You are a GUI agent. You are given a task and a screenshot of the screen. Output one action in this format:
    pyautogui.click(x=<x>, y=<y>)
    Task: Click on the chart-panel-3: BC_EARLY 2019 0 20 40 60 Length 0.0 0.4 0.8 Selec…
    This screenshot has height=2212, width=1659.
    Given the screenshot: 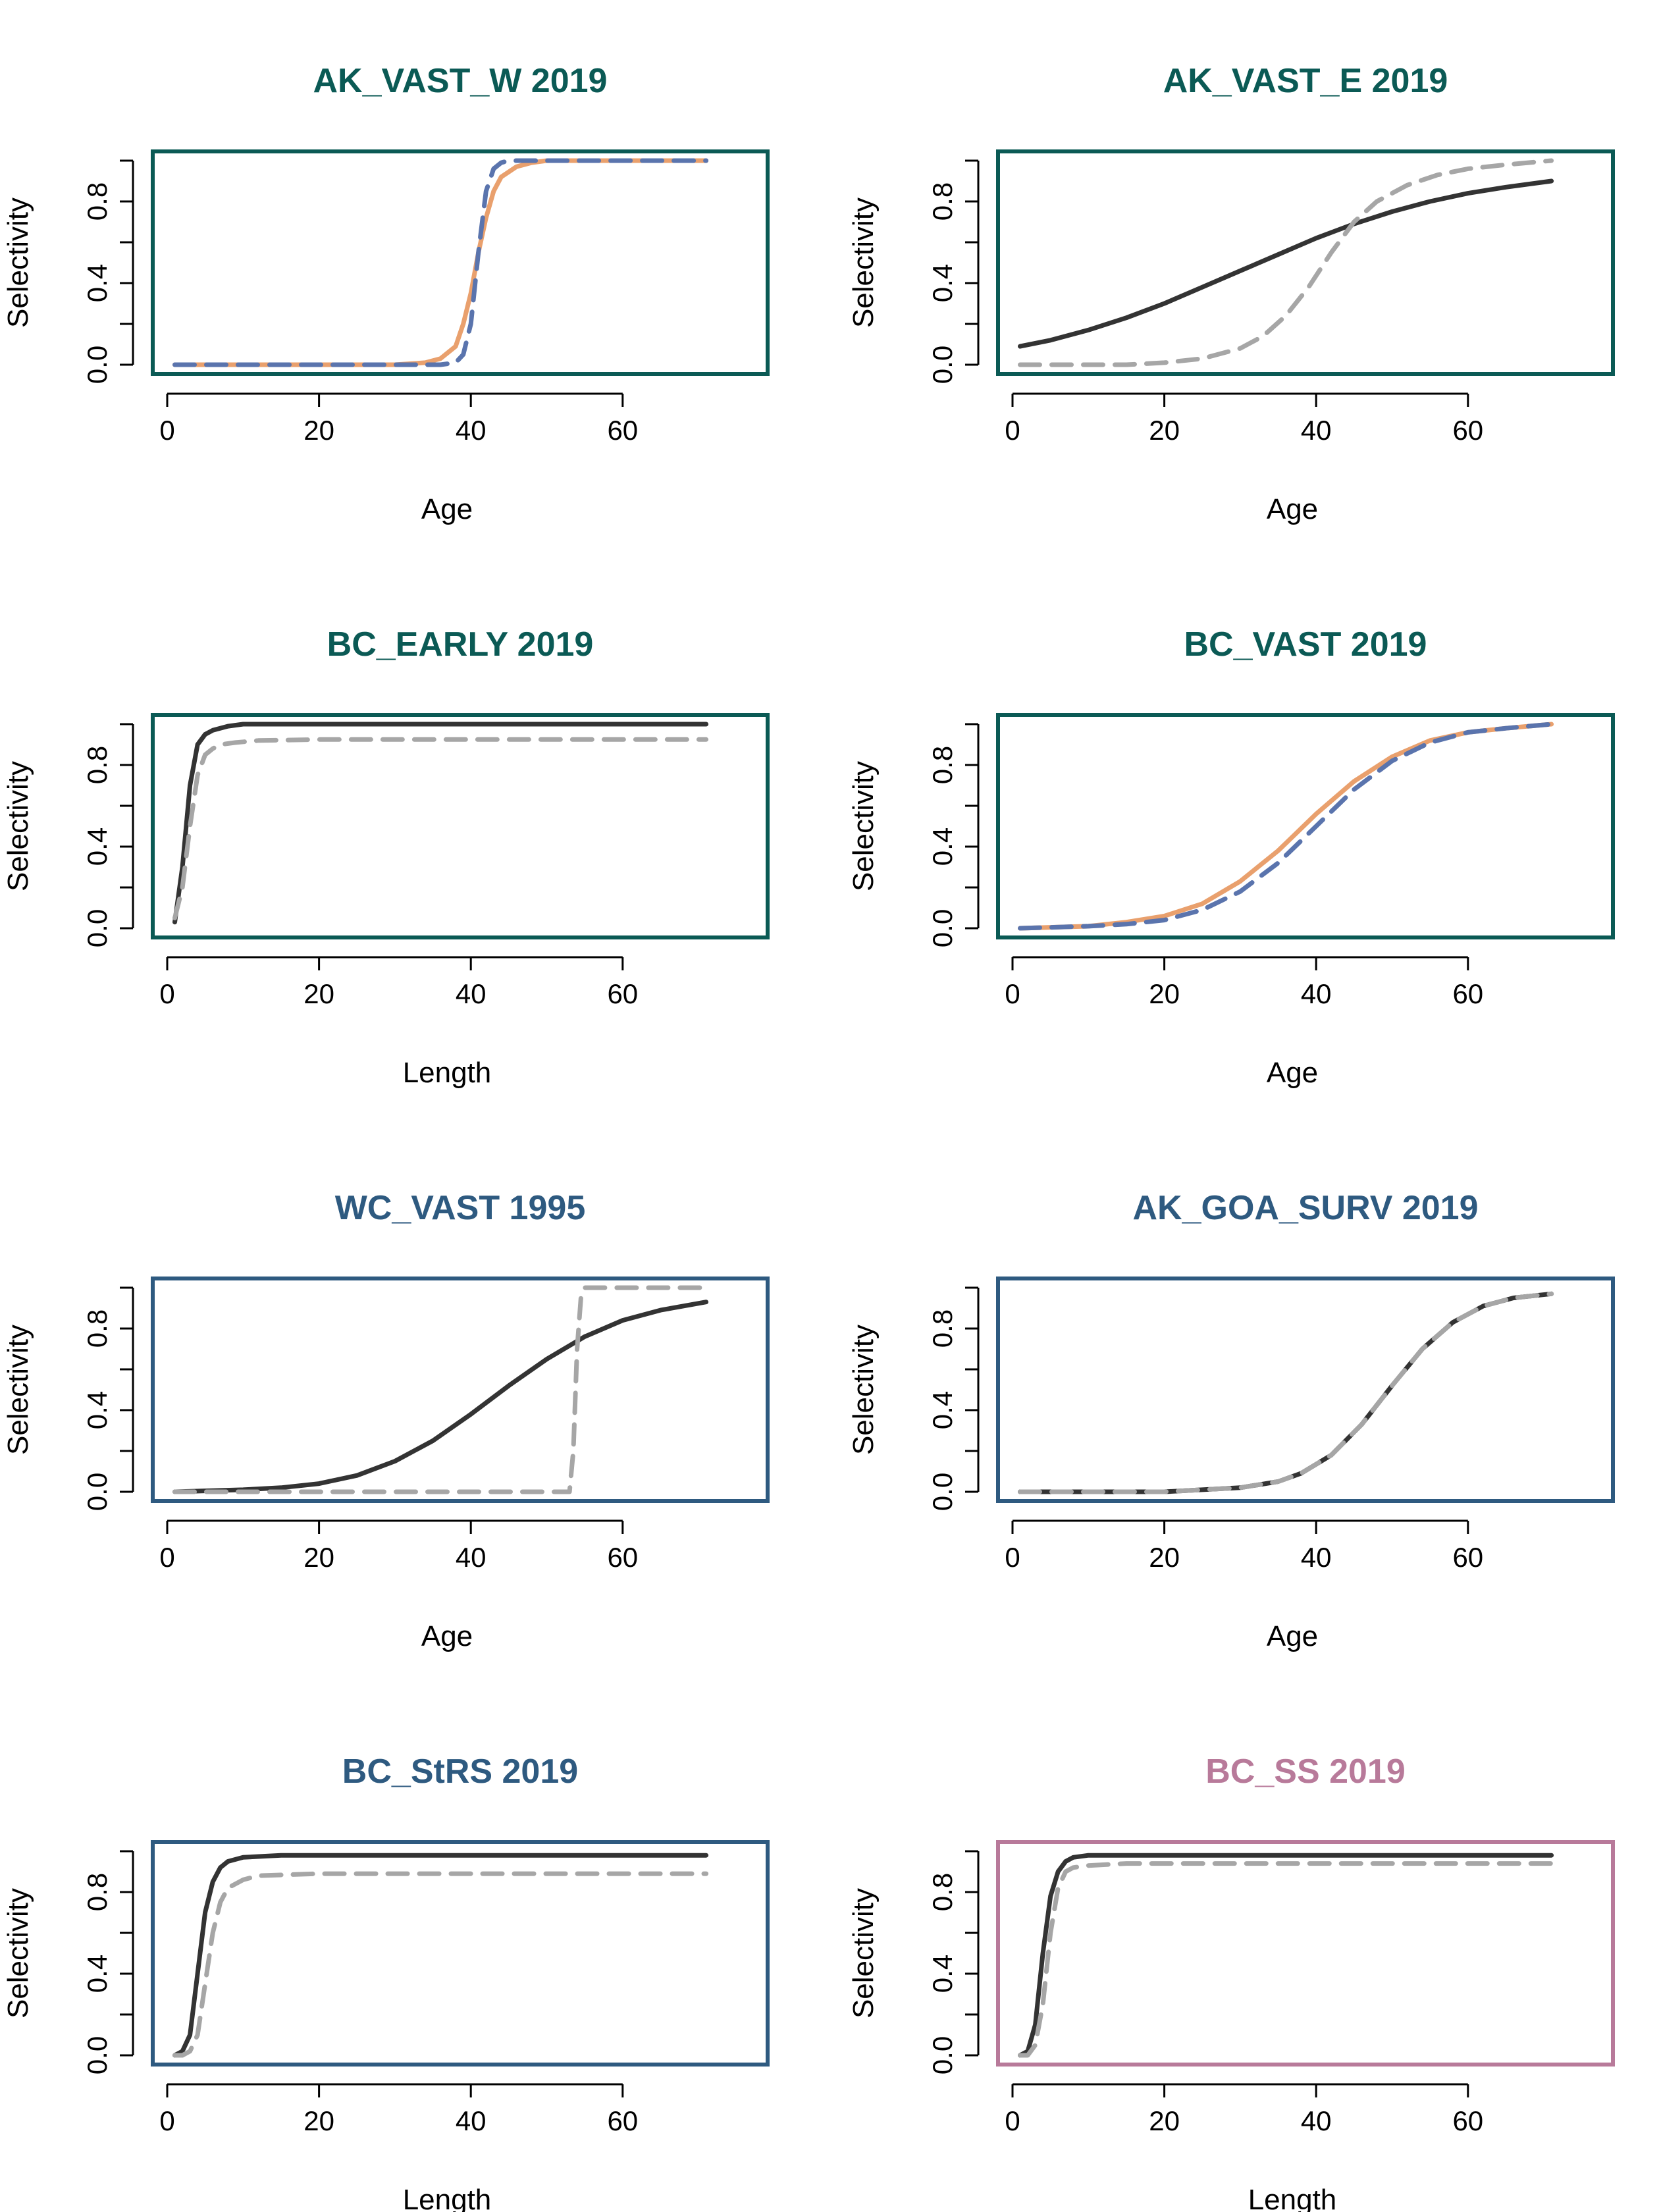 What is the action you would take?
    pyautogui.click(x=386, y=857)
    